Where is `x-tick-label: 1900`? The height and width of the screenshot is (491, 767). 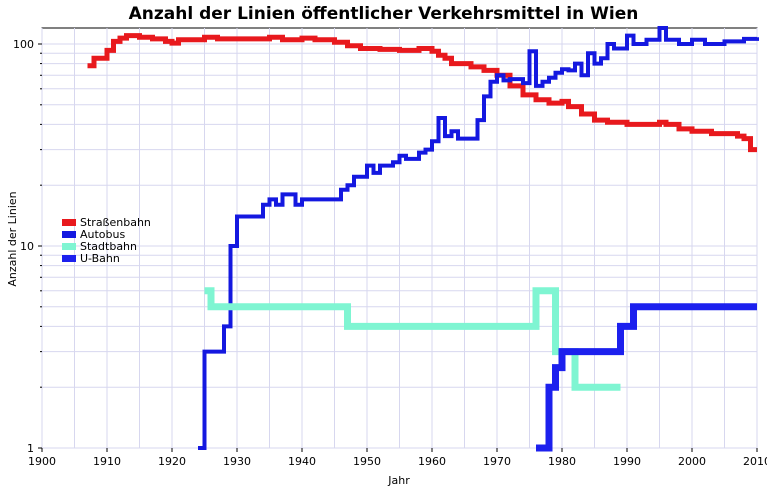
x-tick-label: 1900 is located at coordinates (42, 461).